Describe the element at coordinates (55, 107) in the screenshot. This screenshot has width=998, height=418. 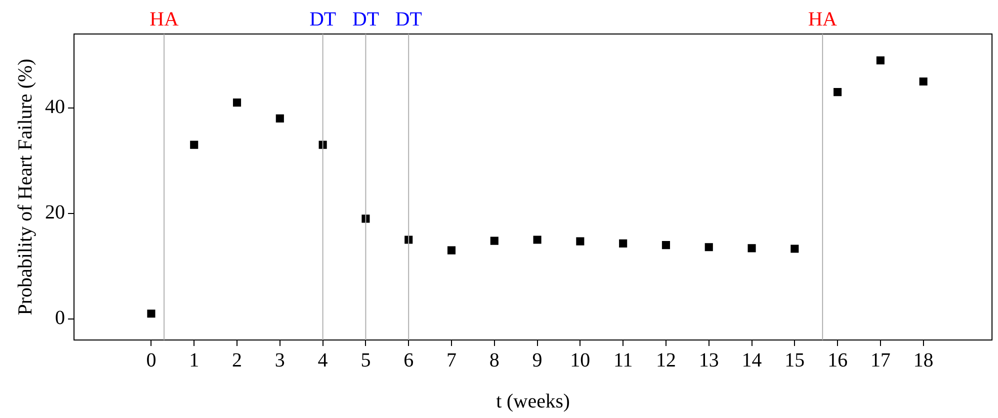
I see `y-tick-label: 40` at that location.